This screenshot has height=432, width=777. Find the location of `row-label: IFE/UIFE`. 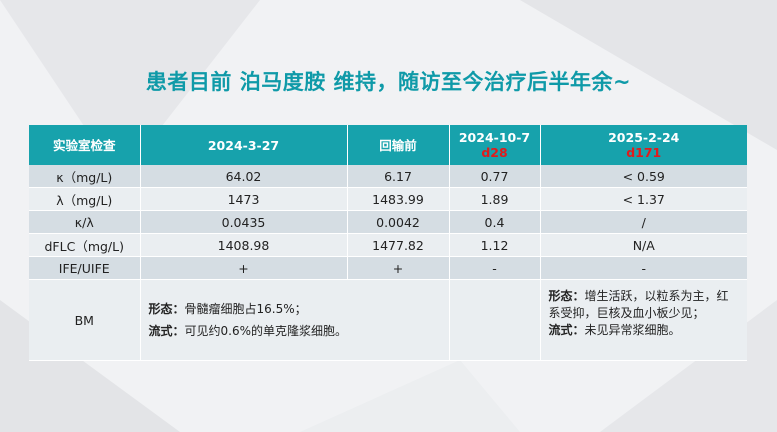

row-label: IFE/UIFE is located at coordinates (85, 268).